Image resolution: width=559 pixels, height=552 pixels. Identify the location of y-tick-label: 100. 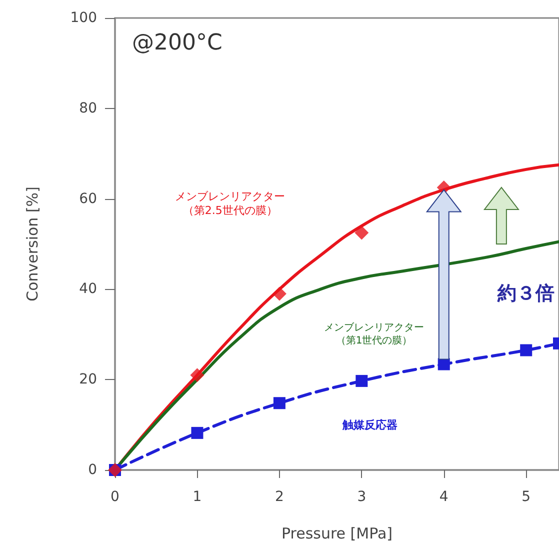
(83, 18).